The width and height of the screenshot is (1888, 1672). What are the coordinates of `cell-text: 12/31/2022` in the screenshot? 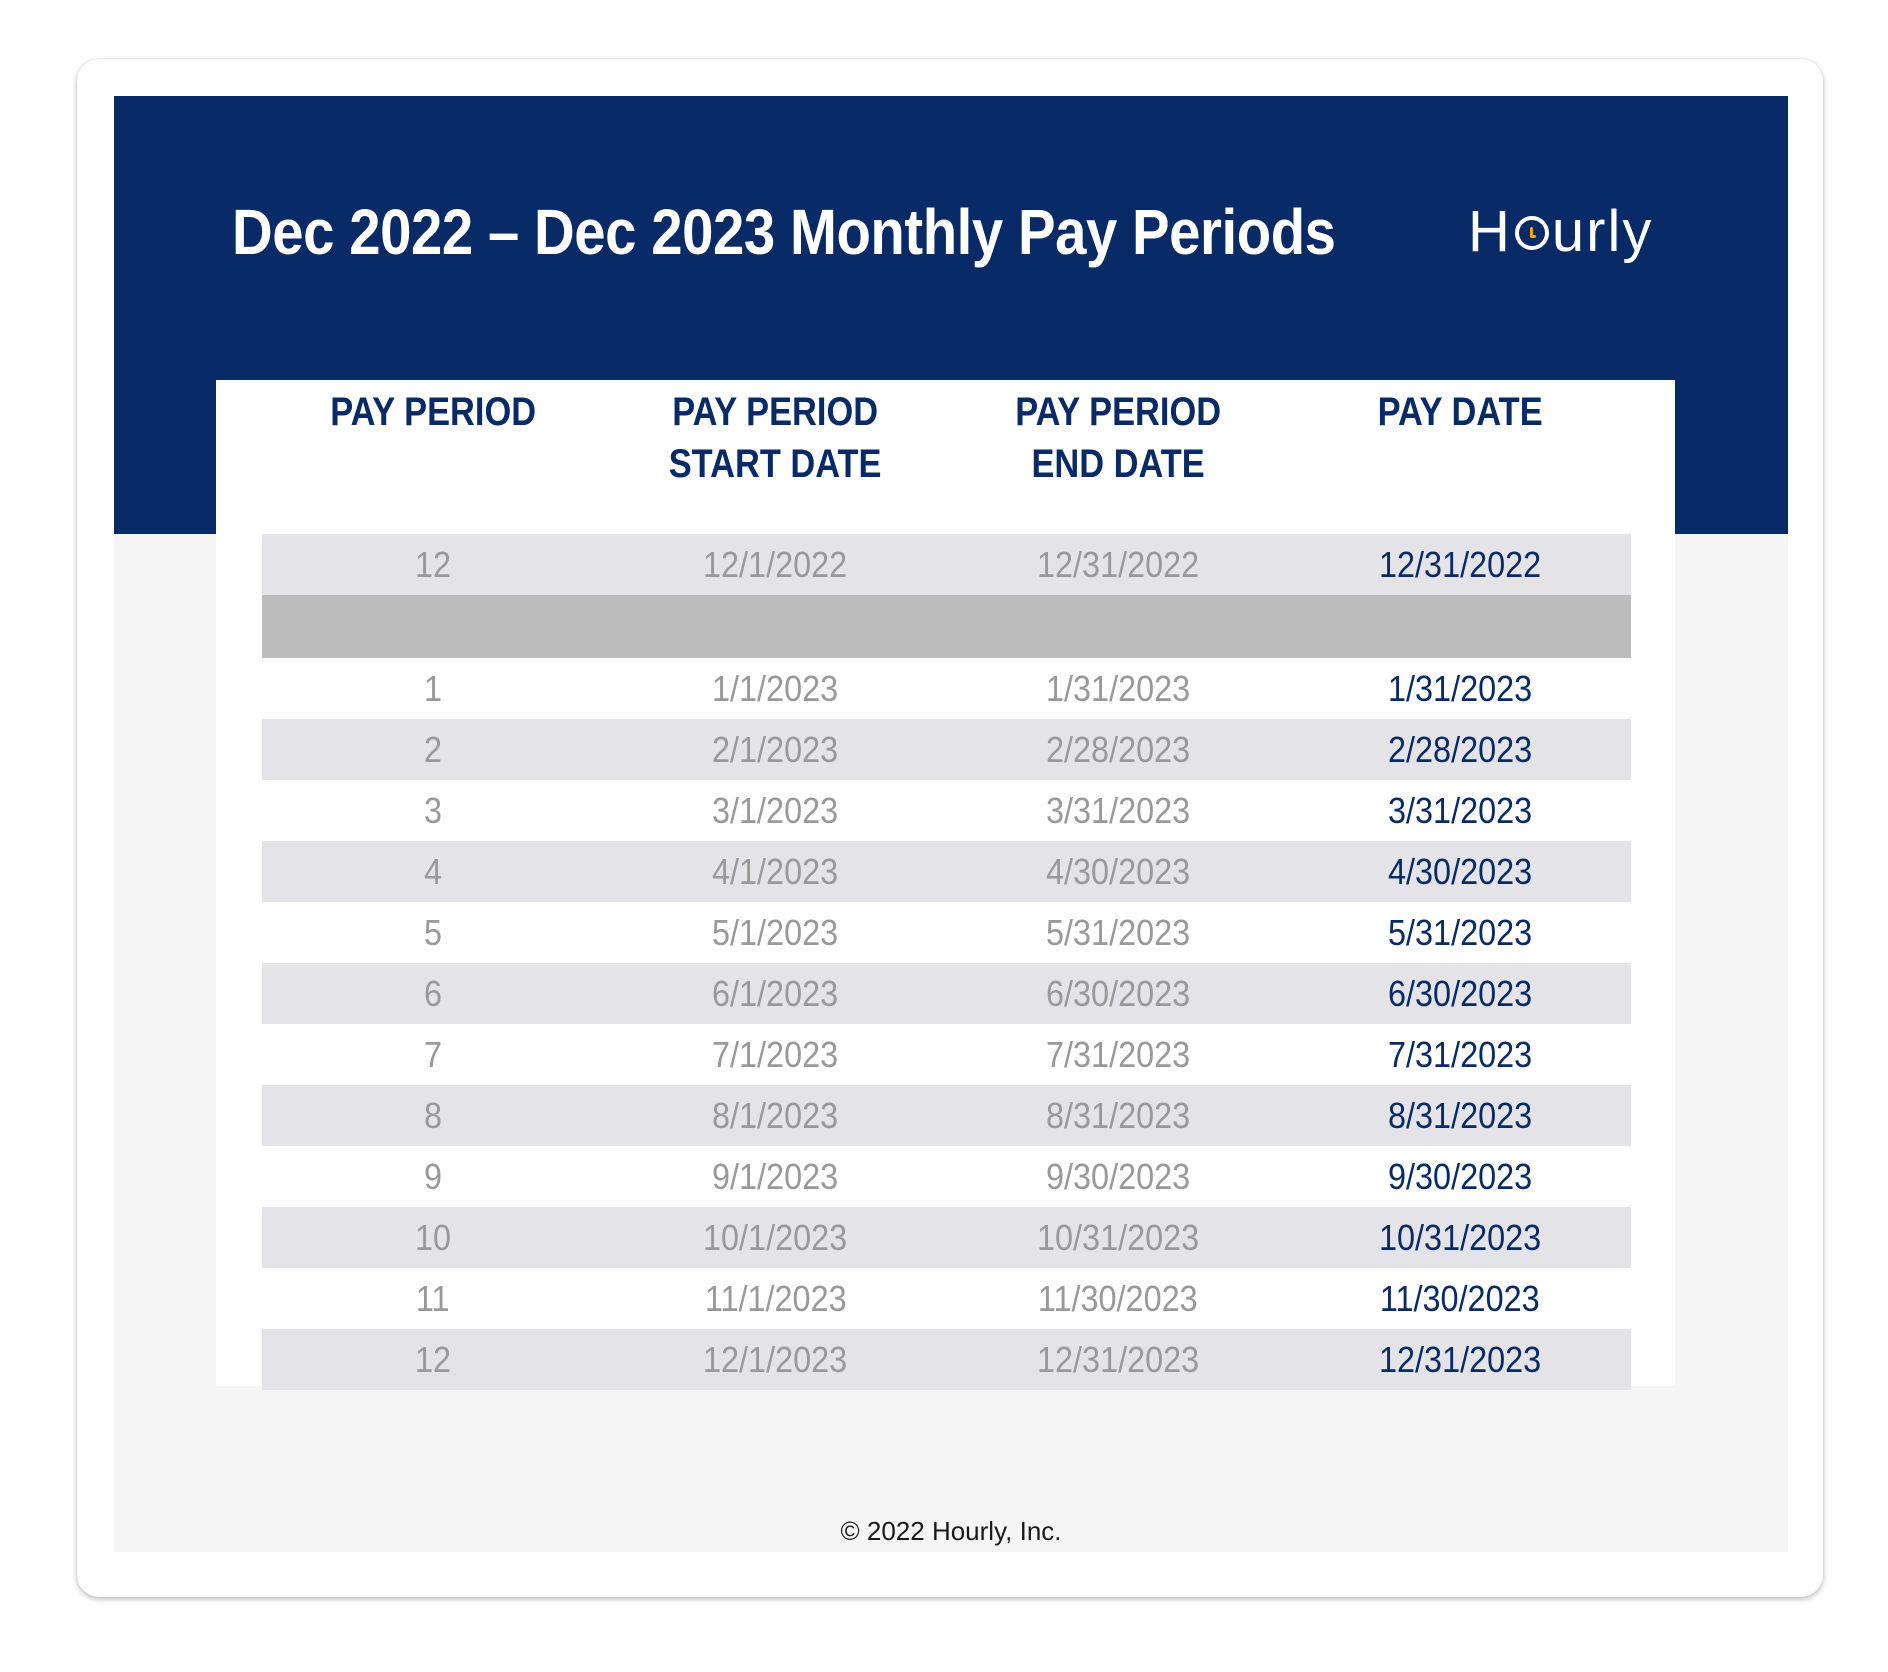 It's located at (1459, 564).